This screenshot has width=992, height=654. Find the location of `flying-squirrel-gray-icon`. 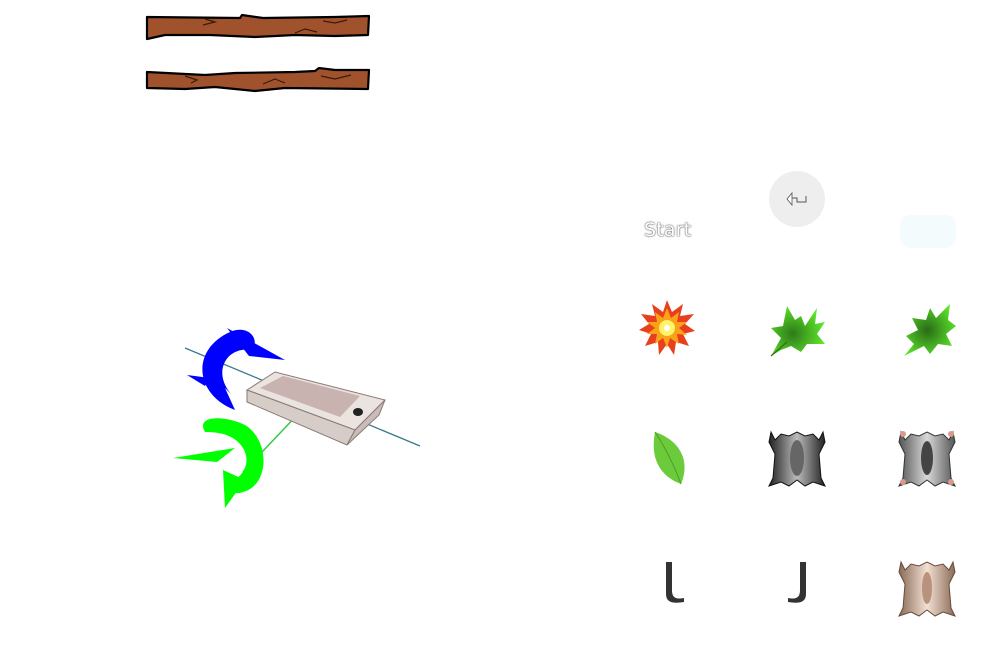

flying-squirrel-gray-icon is located at coordinates (927, 458).